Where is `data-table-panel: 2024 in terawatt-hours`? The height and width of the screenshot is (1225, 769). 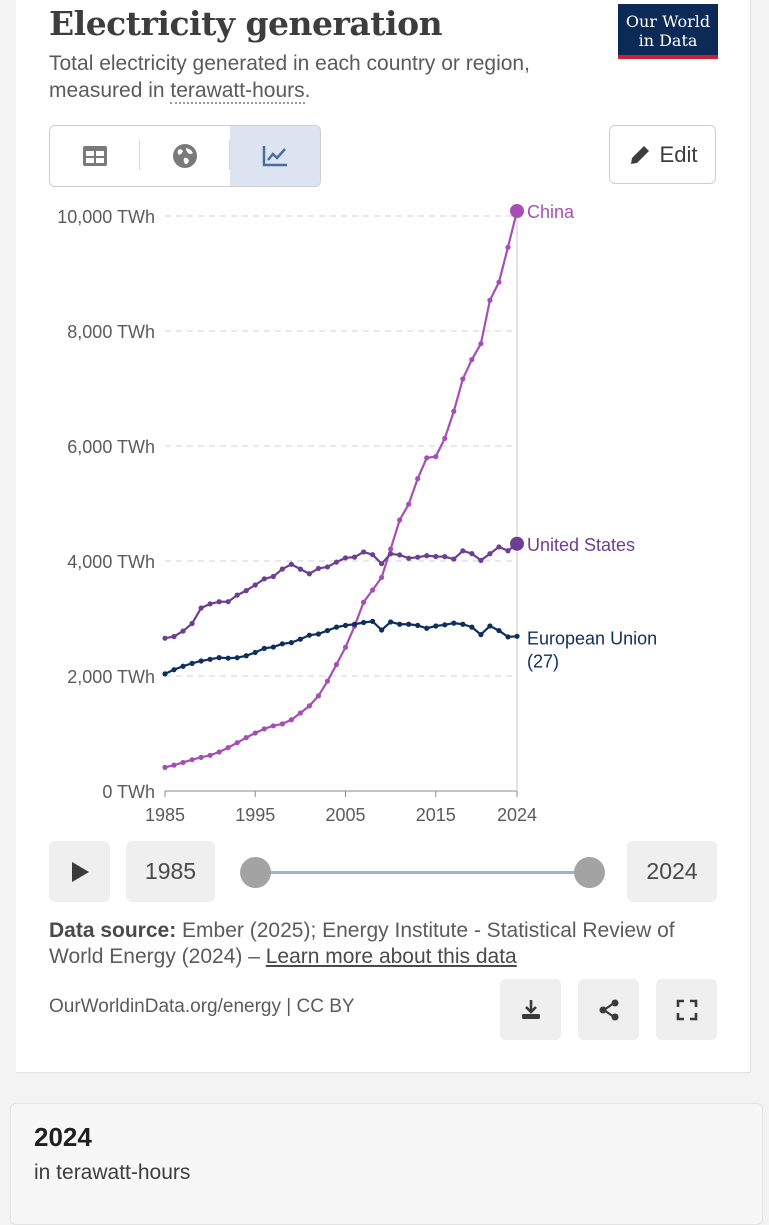 data-table-panel: 2024 in terawatt-hours is located at coordinates (386, 1164).